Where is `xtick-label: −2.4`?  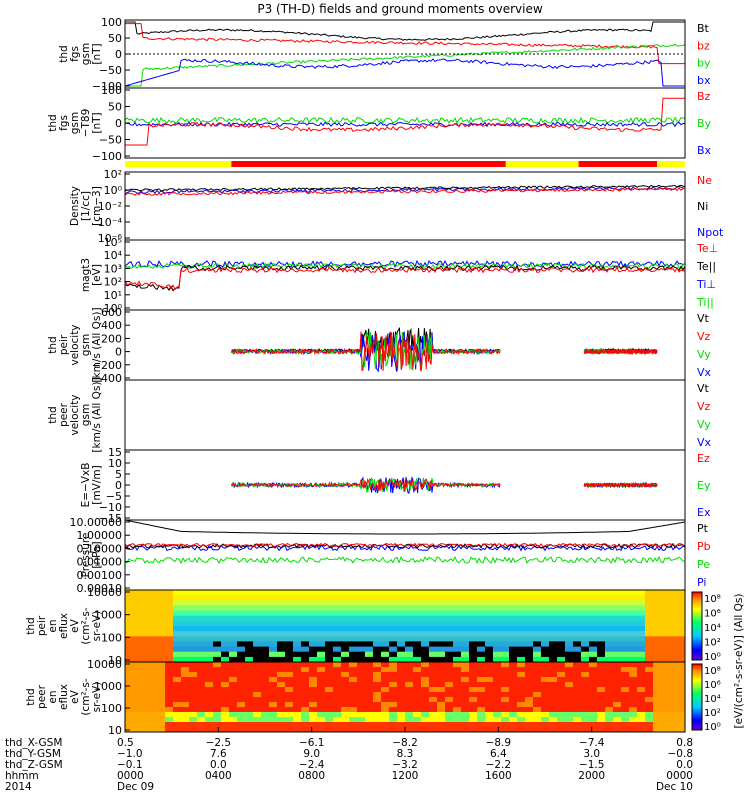
xtick-label: −2.4 is located at coordinates (312, 765).